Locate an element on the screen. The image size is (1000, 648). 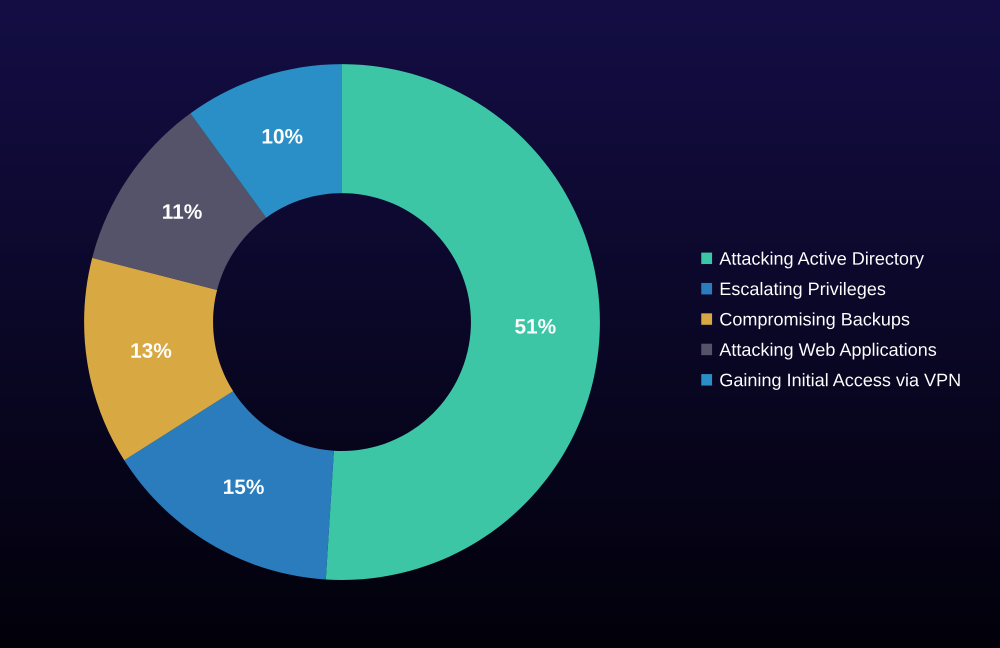
legend-label: Compromising Backups is located at coordinates (815, 321).